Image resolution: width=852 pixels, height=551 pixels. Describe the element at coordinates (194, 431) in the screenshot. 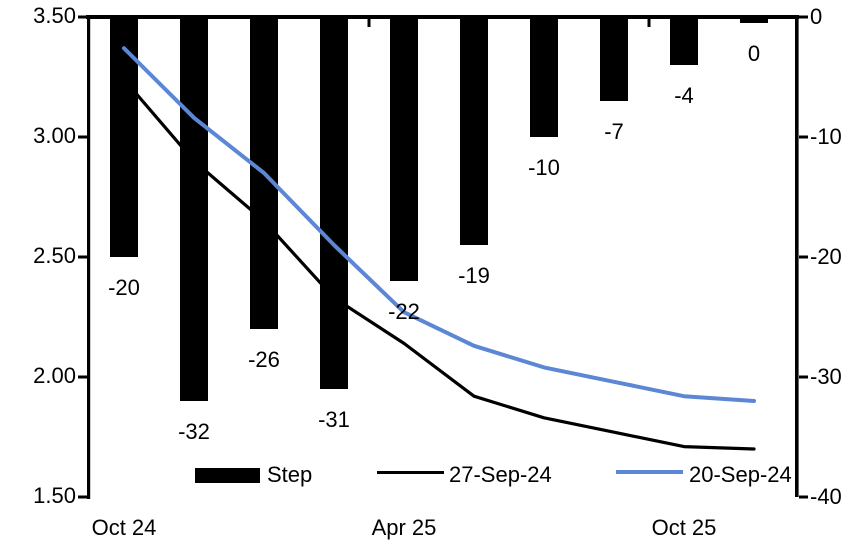

I see `bar-data-label: -32` at that location.